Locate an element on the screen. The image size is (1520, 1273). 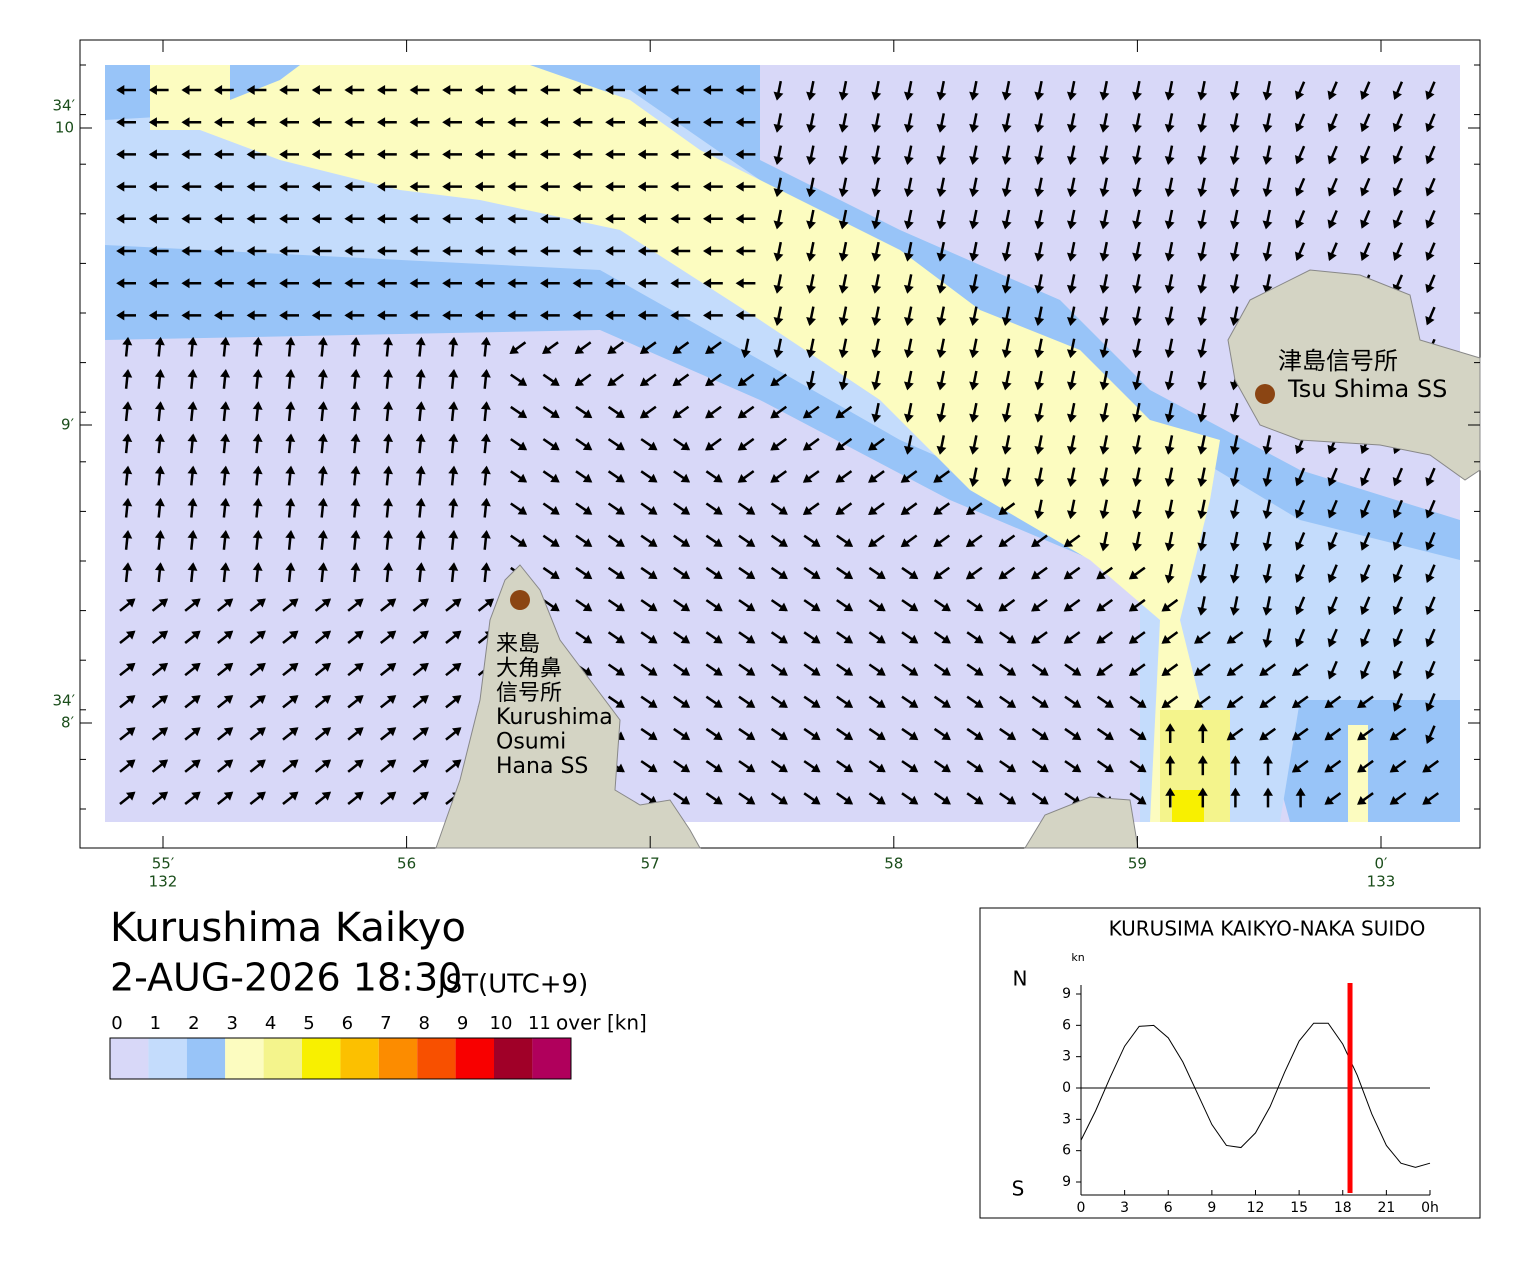
y-tick-label: 9 is located at coordinates (1066, 1182).